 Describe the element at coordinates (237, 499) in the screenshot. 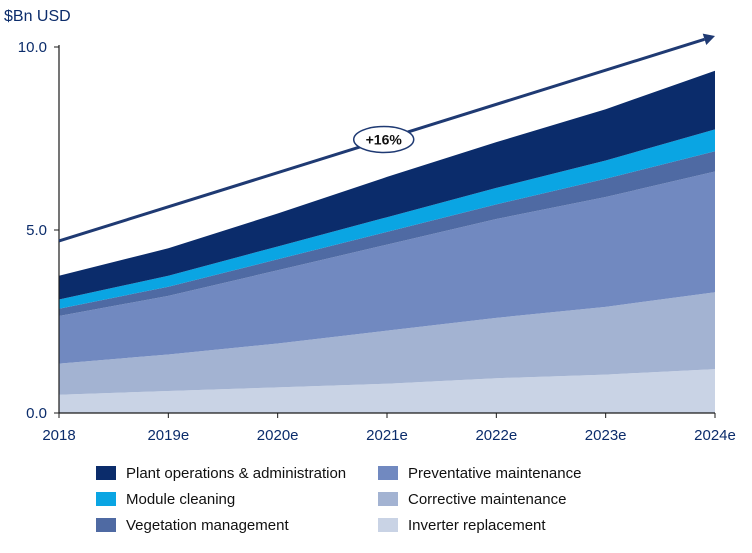

I see `legend-item-module-cleaning: Module cleaning` at that location.